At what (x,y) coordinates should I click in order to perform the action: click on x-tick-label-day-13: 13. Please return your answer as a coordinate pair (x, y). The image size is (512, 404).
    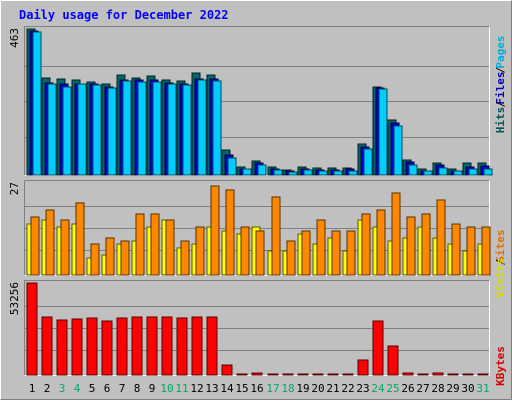
    Looking at the image, I should click on (211, 388).